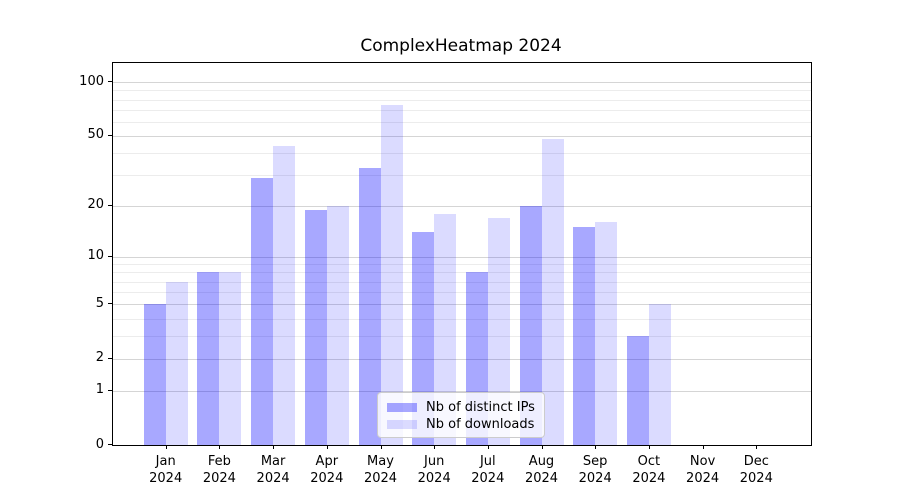 This screenshot has height=500, width=900. What do you see at coordinates (530, 325) in the screenshot?
I see `bar-distinct-ips-aug` at bounding box center [530, 325].